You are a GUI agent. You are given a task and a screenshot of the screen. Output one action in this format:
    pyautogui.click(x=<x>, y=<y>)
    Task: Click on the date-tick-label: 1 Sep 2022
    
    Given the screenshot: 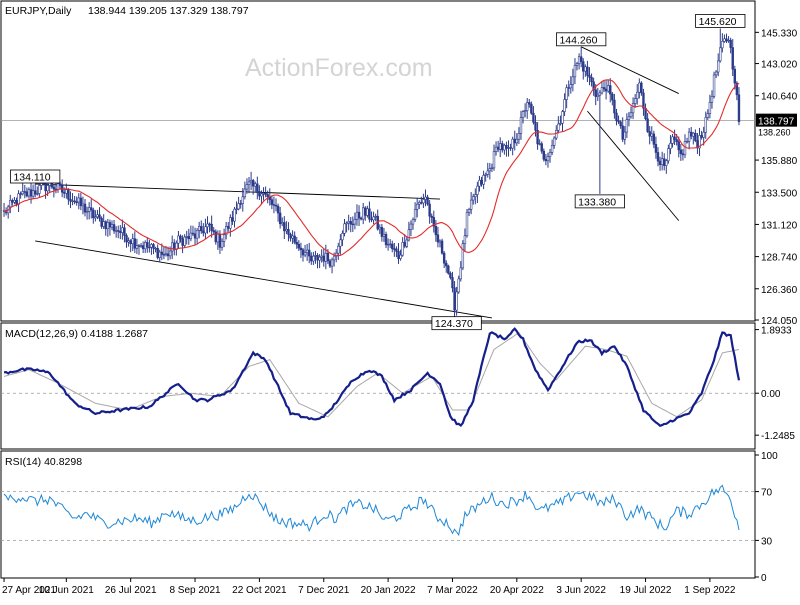 What is the action you would take?
    pyautogui.click(x=710, y=590)
    